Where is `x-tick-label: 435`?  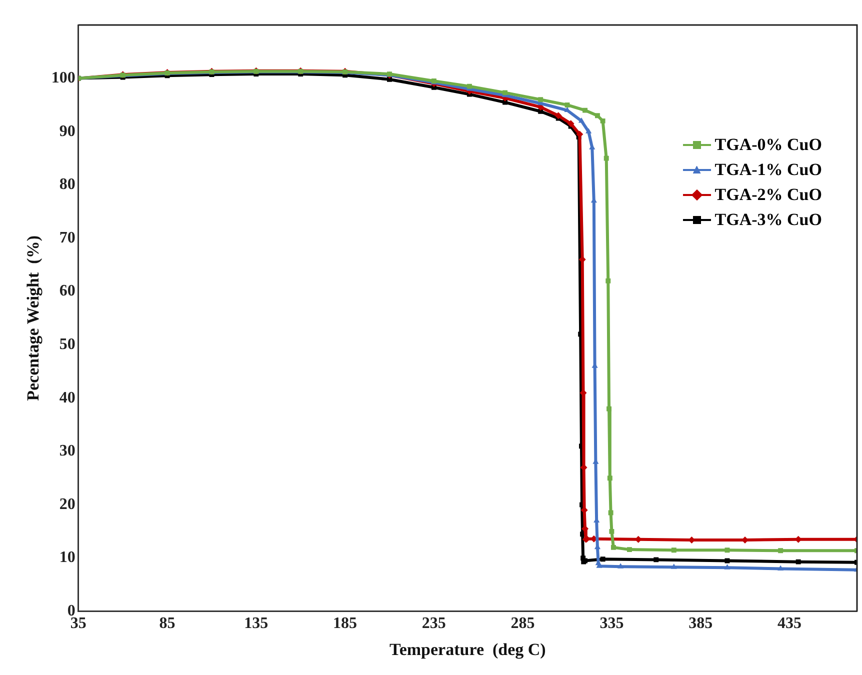
x-tick-label: 435 is located at coordinates (789, 623).